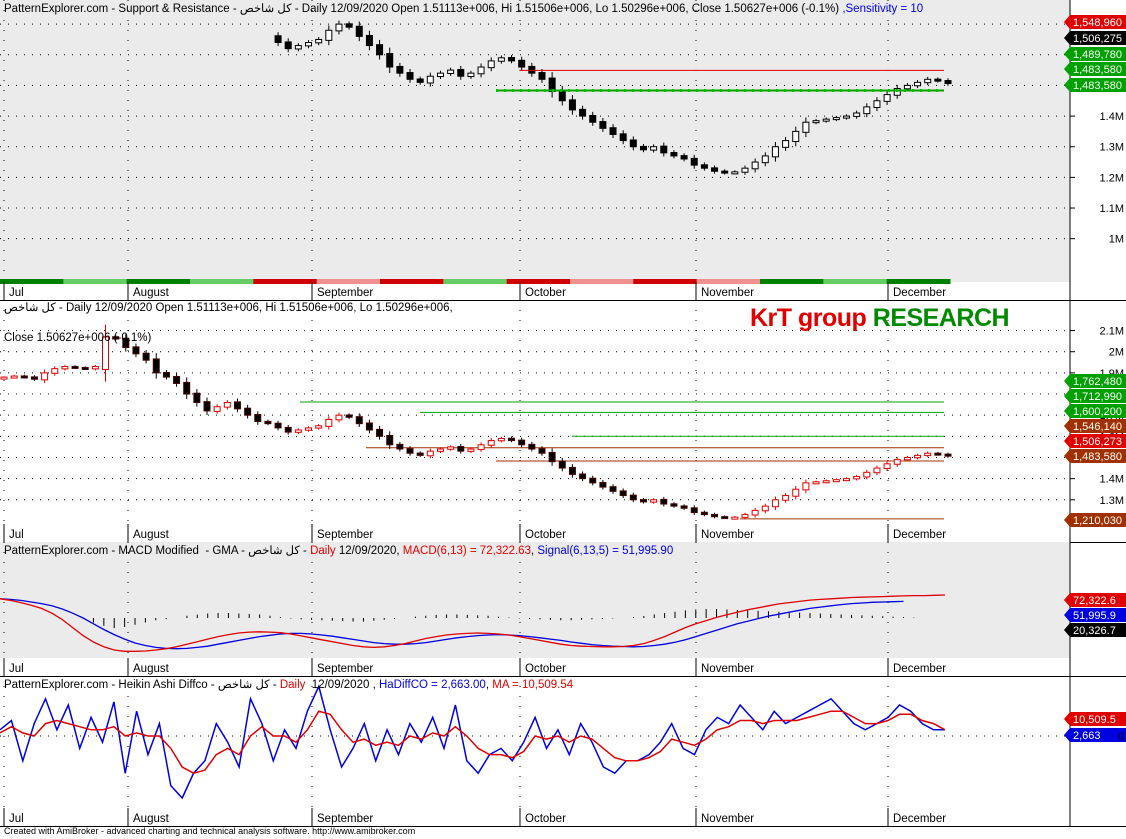 The width and height of the screenshot is (1126, 839). I want to click on badge-label: 51,995.9, so click(1094, 616).